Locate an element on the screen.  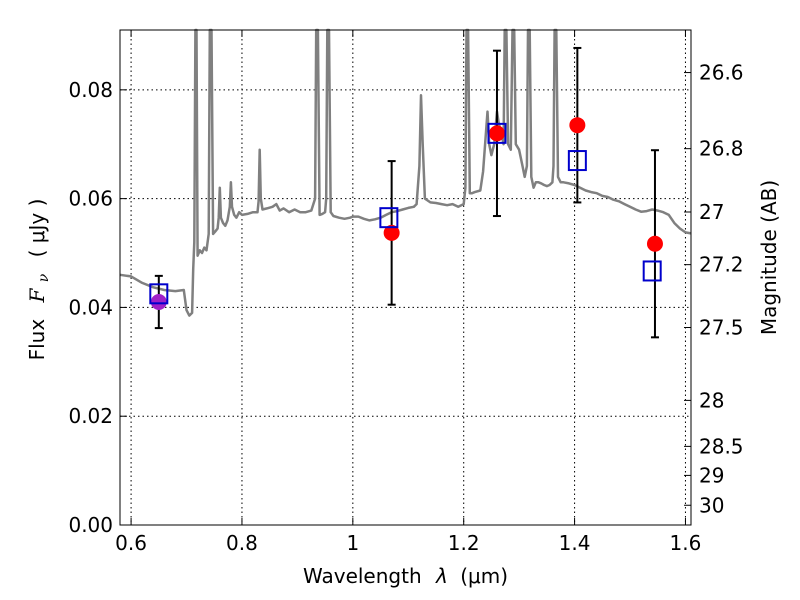
y-tick-label: 0.00 is located at coordinates (90, 525).